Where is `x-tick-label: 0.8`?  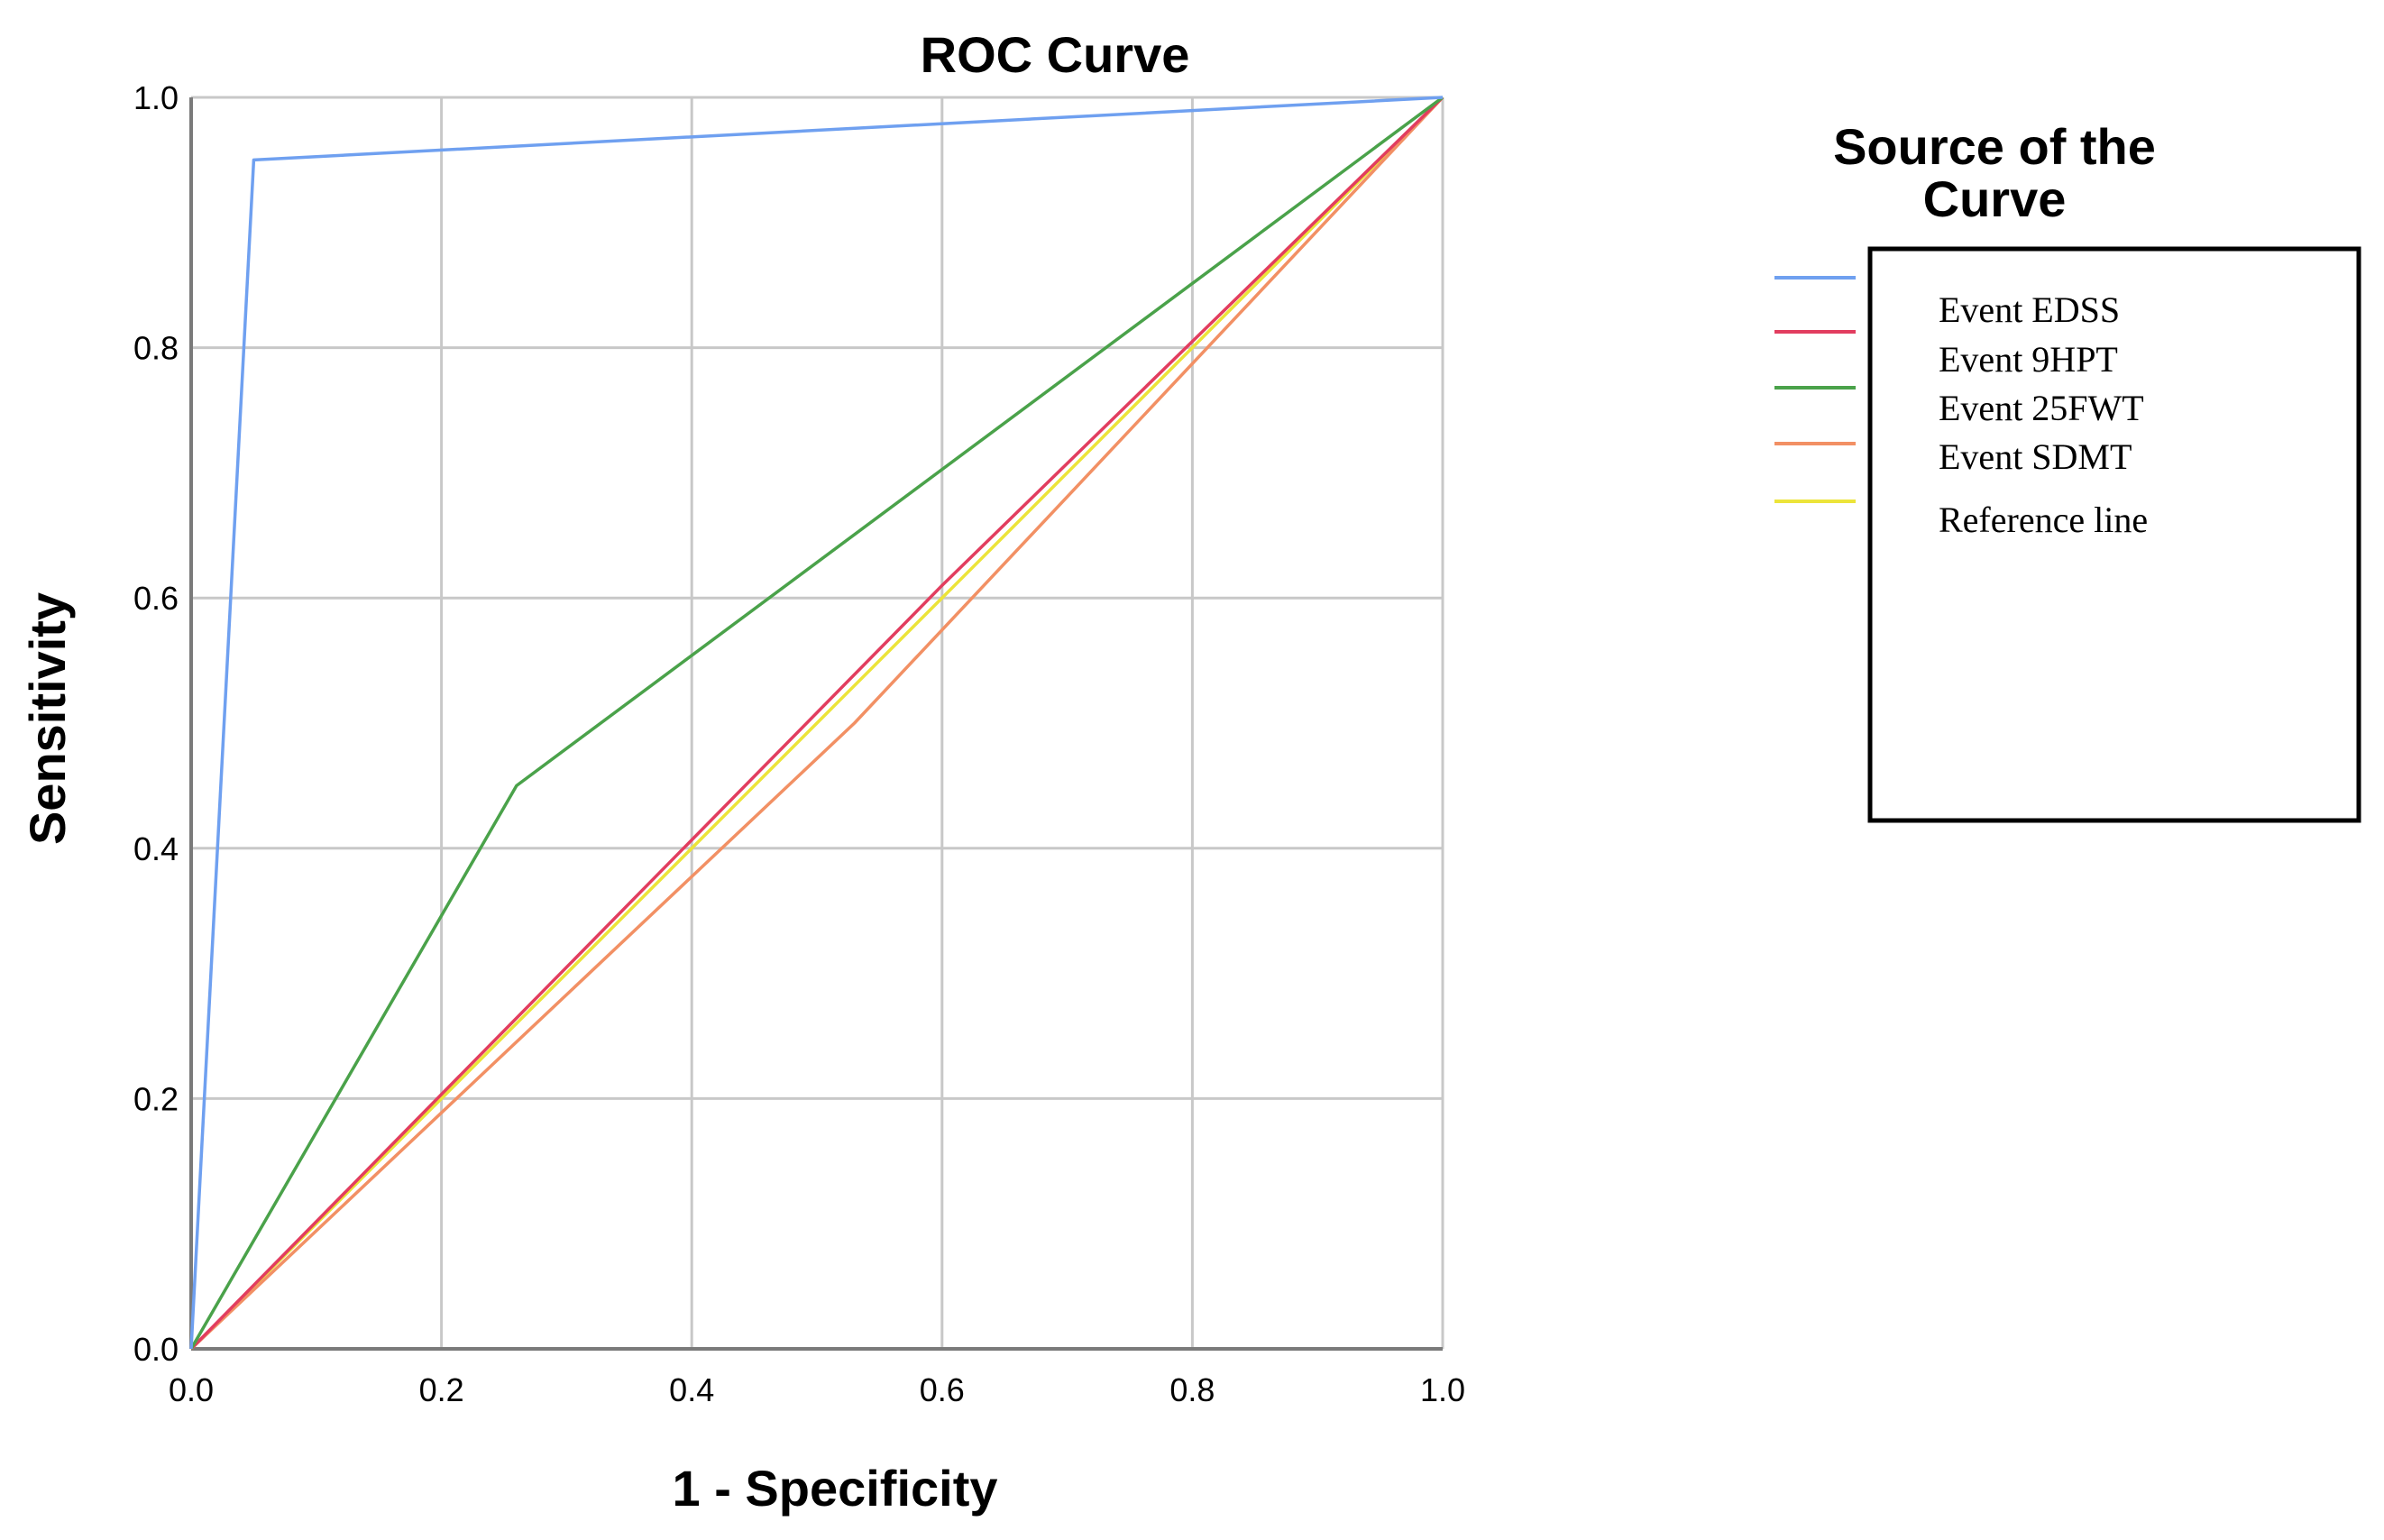
x-tick-label: 0.8 is located at coordinates (1192, 1390).